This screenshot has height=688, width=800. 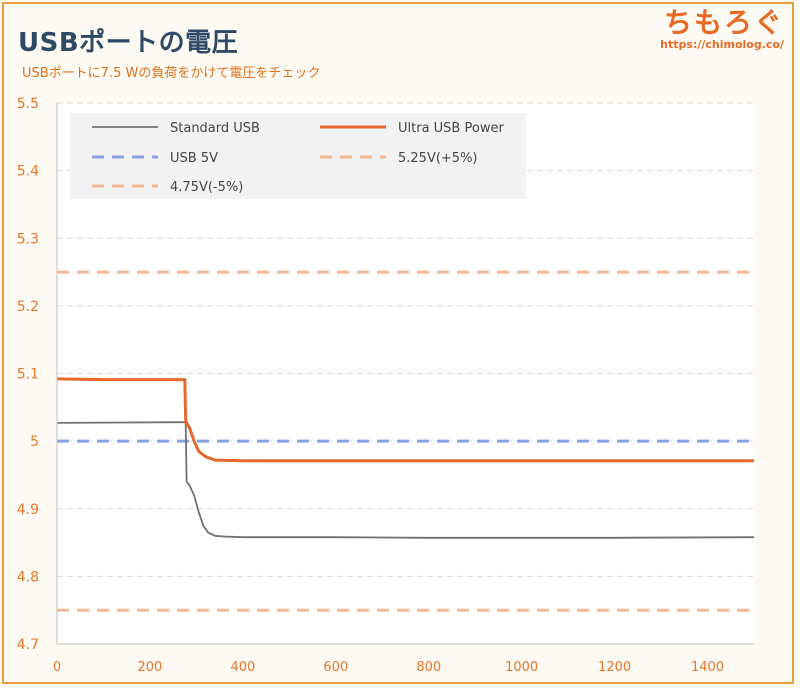 I want to click on y-tick-label-5-1: 5.1, so click(x=28, y=375).